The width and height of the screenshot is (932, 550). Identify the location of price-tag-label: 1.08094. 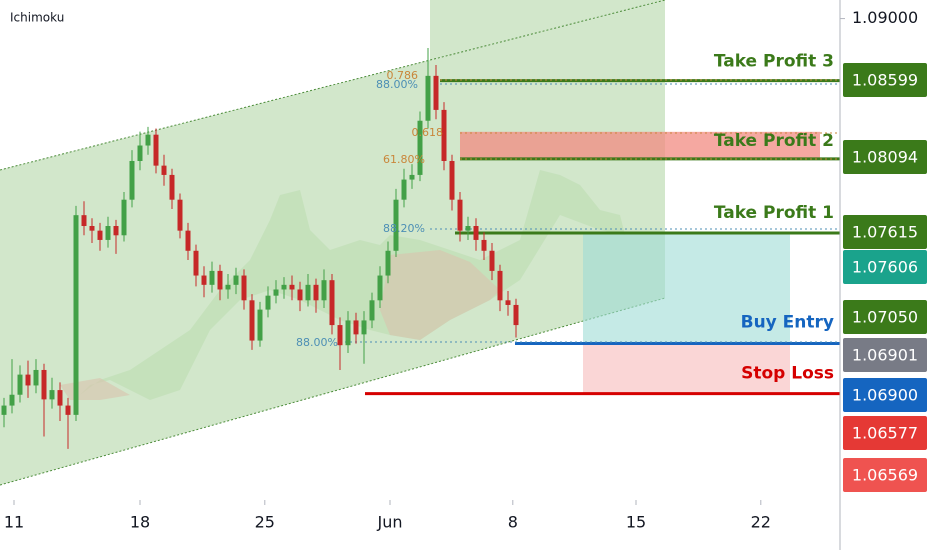
(885, 157).